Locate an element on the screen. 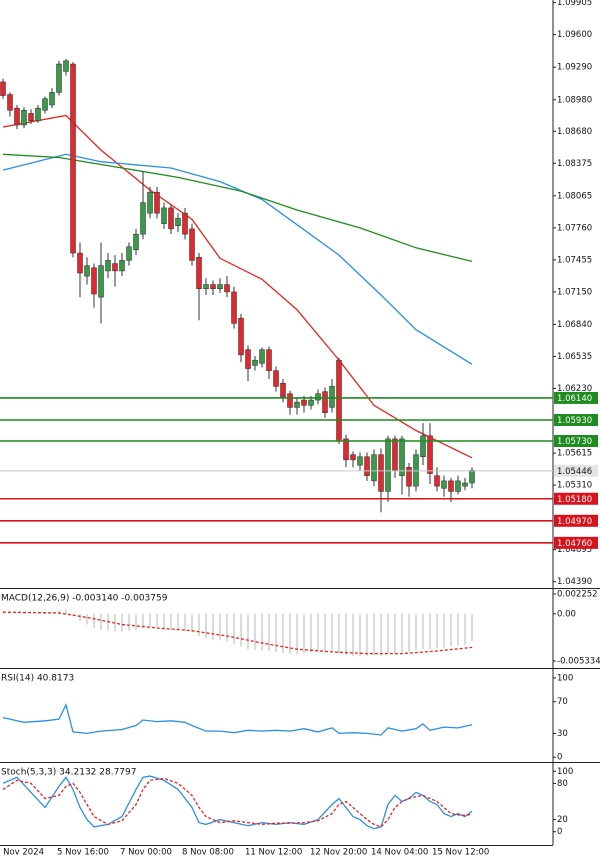  y-tick-label: 1.07150 is located at coordinates (574, 292).